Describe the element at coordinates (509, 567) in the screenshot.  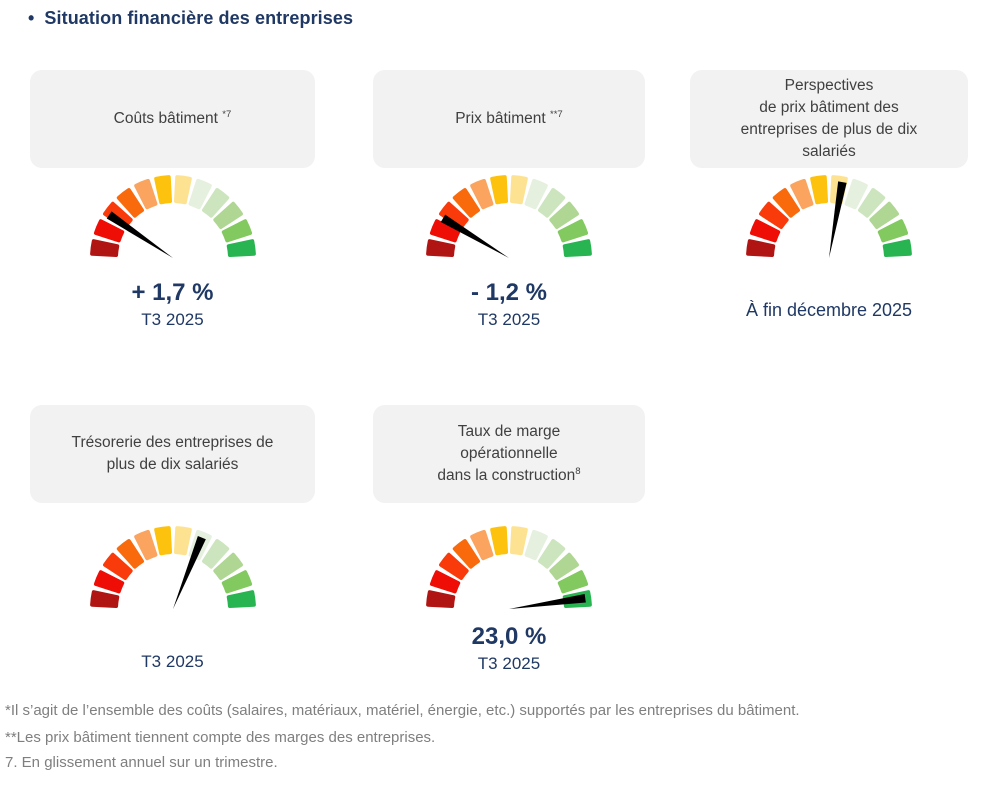
I see `gauge-taux-marge-chart` at that location.